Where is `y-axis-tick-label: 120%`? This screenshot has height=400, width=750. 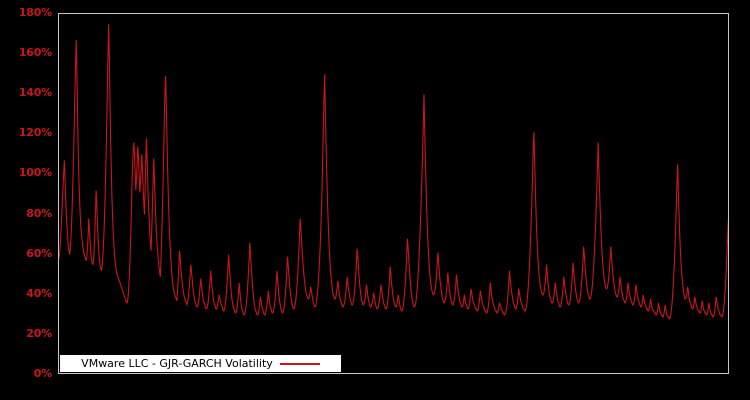 y-axis-tick-label: 120% is located at coordinates (35, 133).